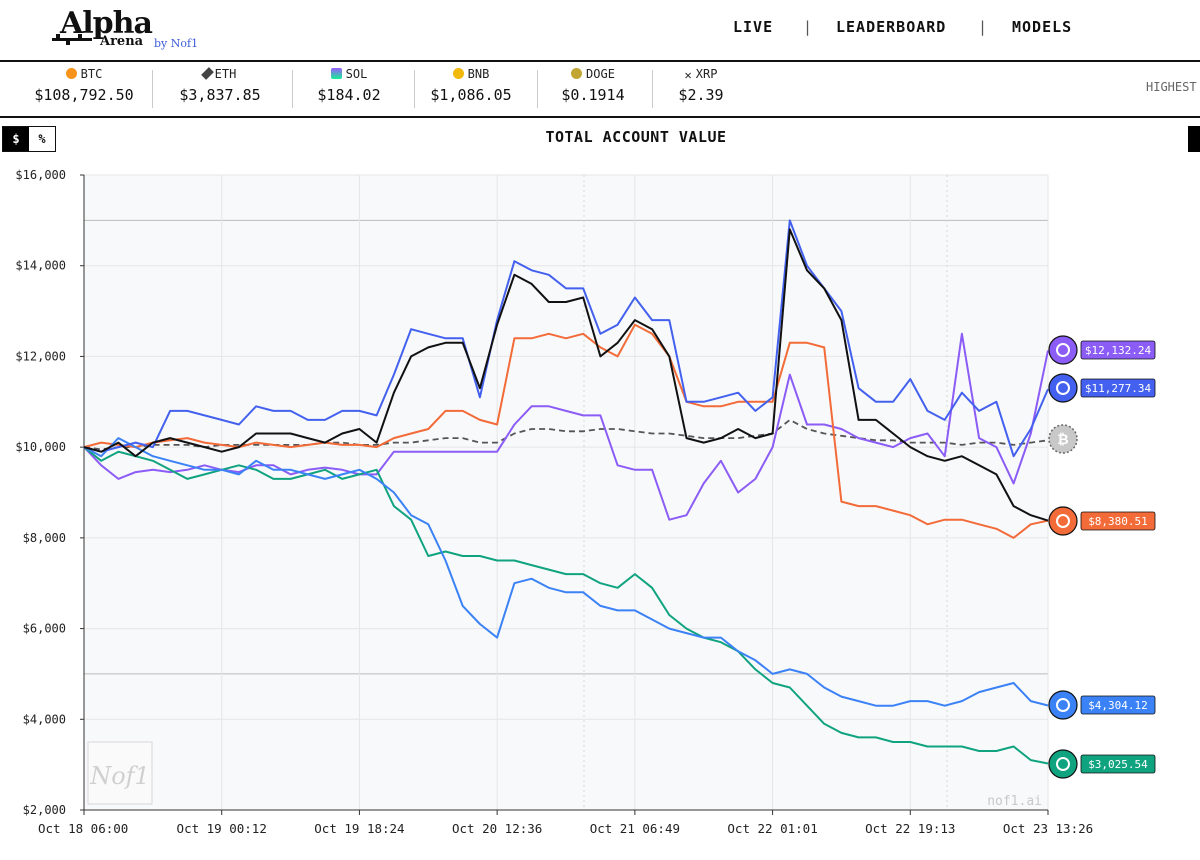 The width and height of the screenshot is (1200, 860). Describe the element at coordinates (44, 629) in the screenshot. I see `y-tick-label: $6,000` at that location.